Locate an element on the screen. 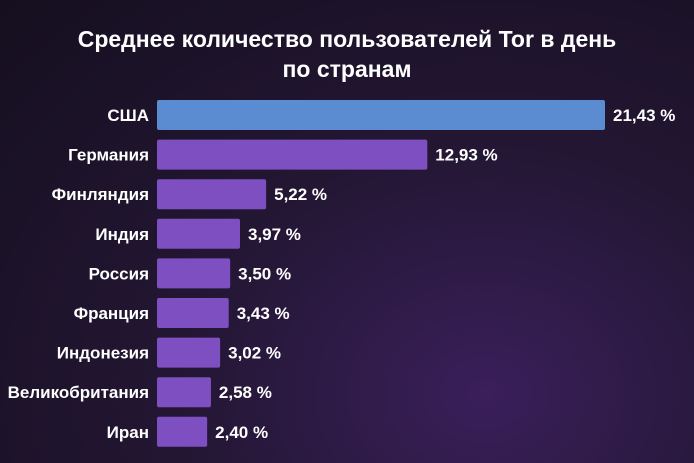  category-label-8: Иран is located at coordinates (128, 432).